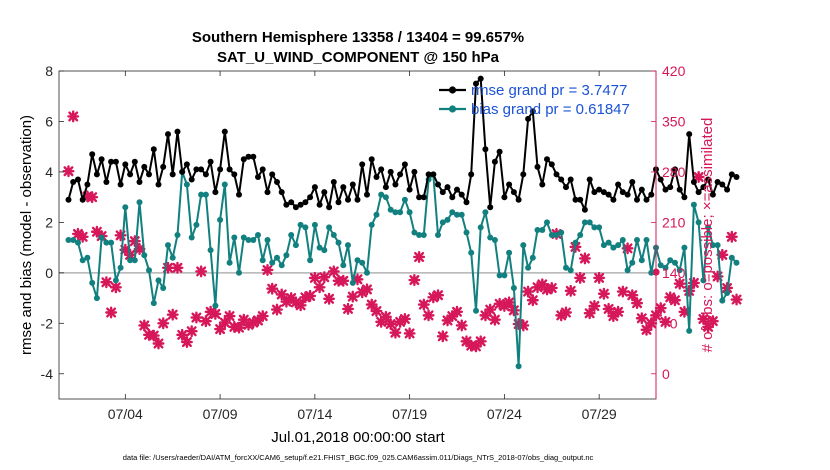 The width and height of the screenshot is (830, 470). Describe the element at coordinates (49, 172) in the screenshot. I see `left-y-tick-label: 4` at that location.